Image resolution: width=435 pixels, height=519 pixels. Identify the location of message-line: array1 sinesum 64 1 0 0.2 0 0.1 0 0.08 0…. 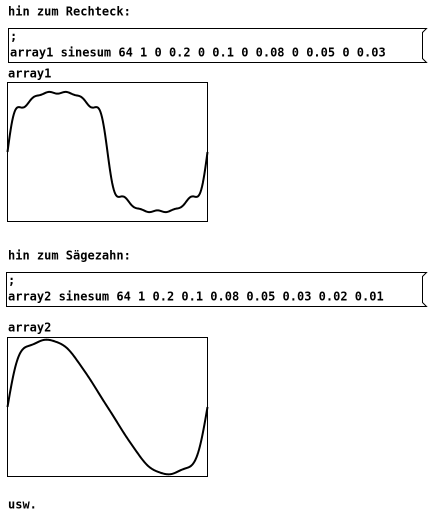
(198, 53).